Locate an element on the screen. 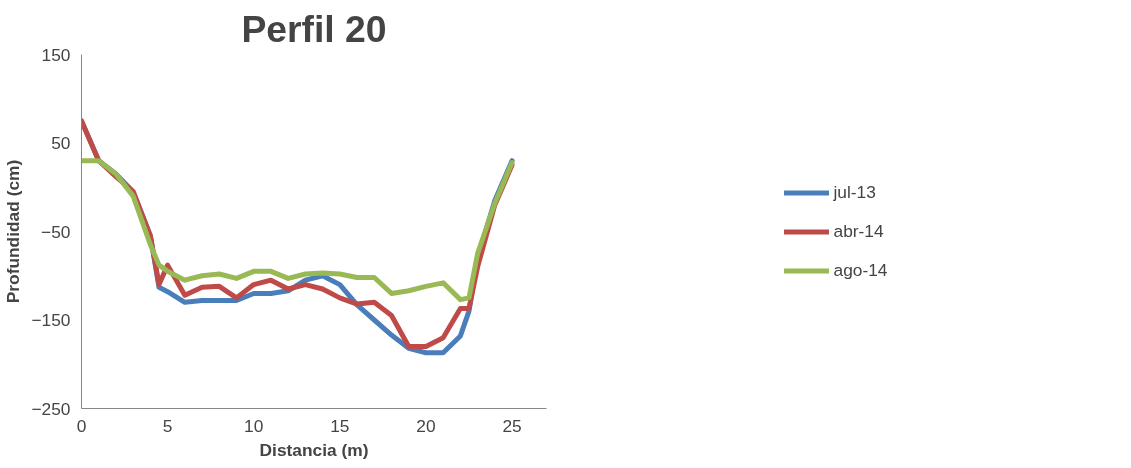 The height and width of the screenshot is (468, 1131). chart-title: Perfil 20 is located at coordinates (314, 28).